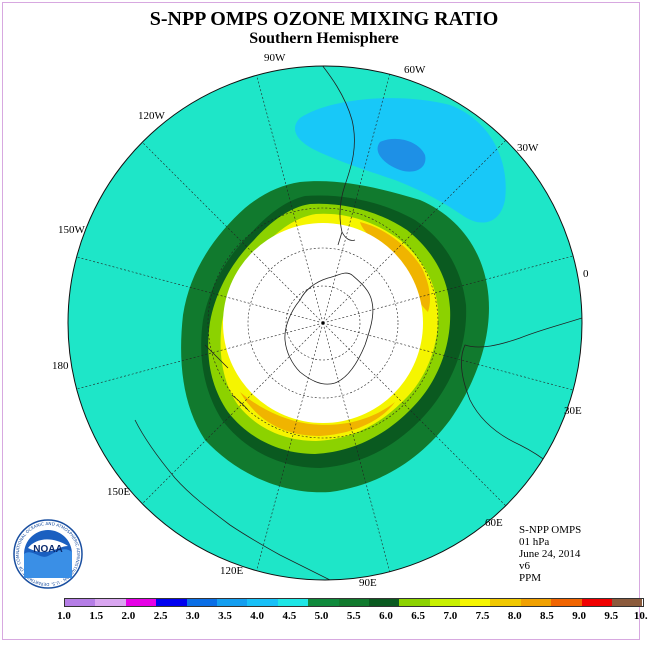  I want to click on legend-tick-label: 3.0, so click(192, 616).